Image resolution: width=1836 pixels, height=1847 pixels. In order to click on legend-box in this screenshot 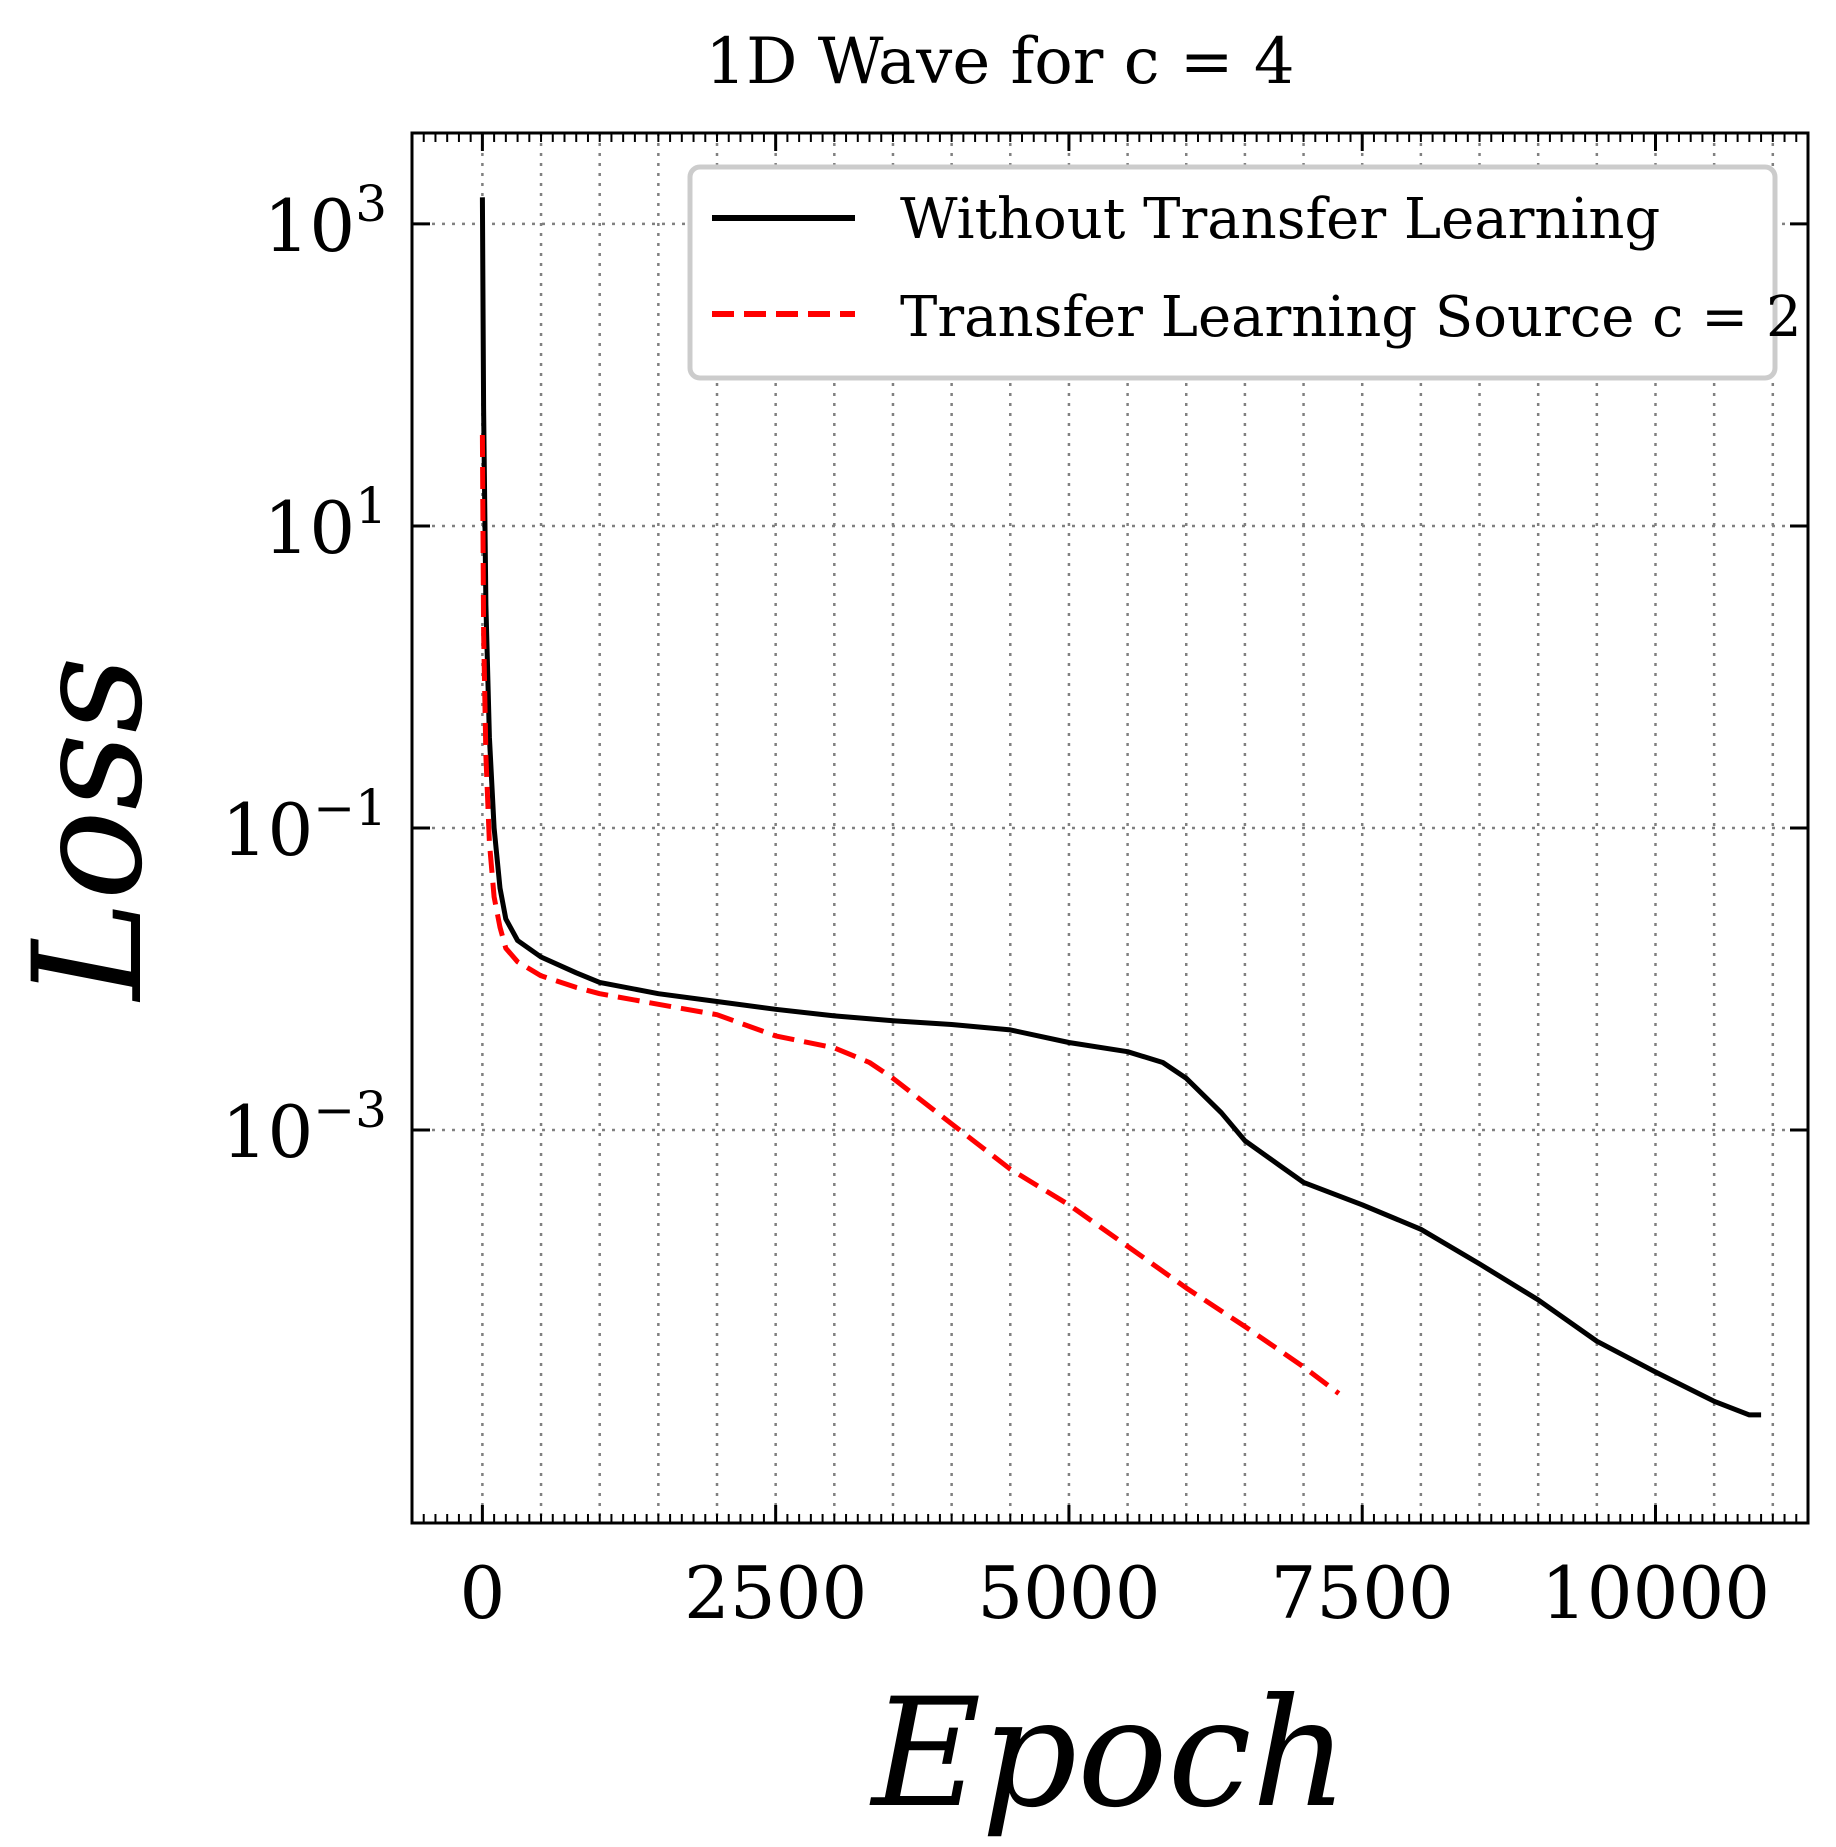, I will do `click(1232, 272)`.